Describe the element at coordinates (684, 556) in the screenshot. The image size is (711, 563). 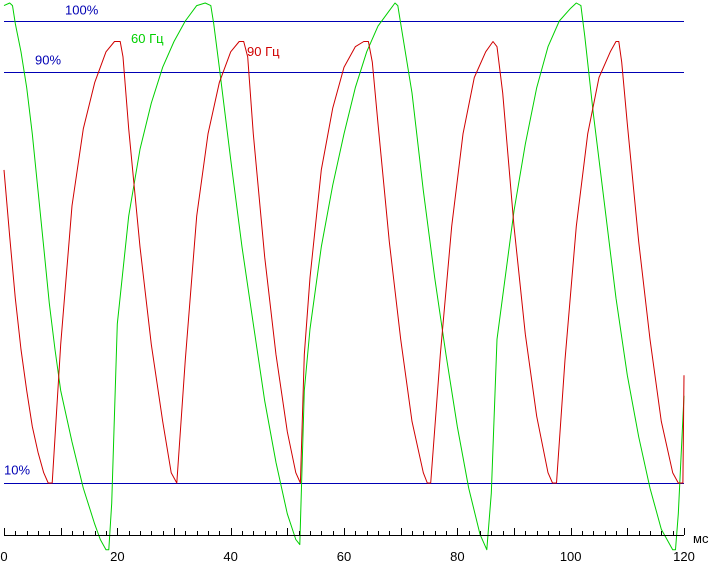
I see `x-tick-label: 120` at that location.